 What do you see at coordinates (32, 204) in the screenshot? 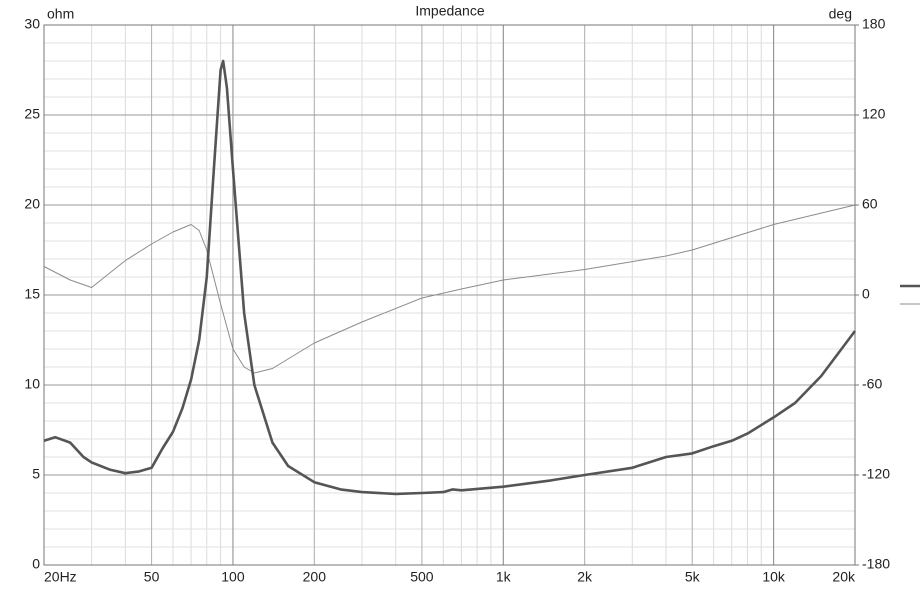
I see `y-tick-label: 20` at bounding box center [32, 204].